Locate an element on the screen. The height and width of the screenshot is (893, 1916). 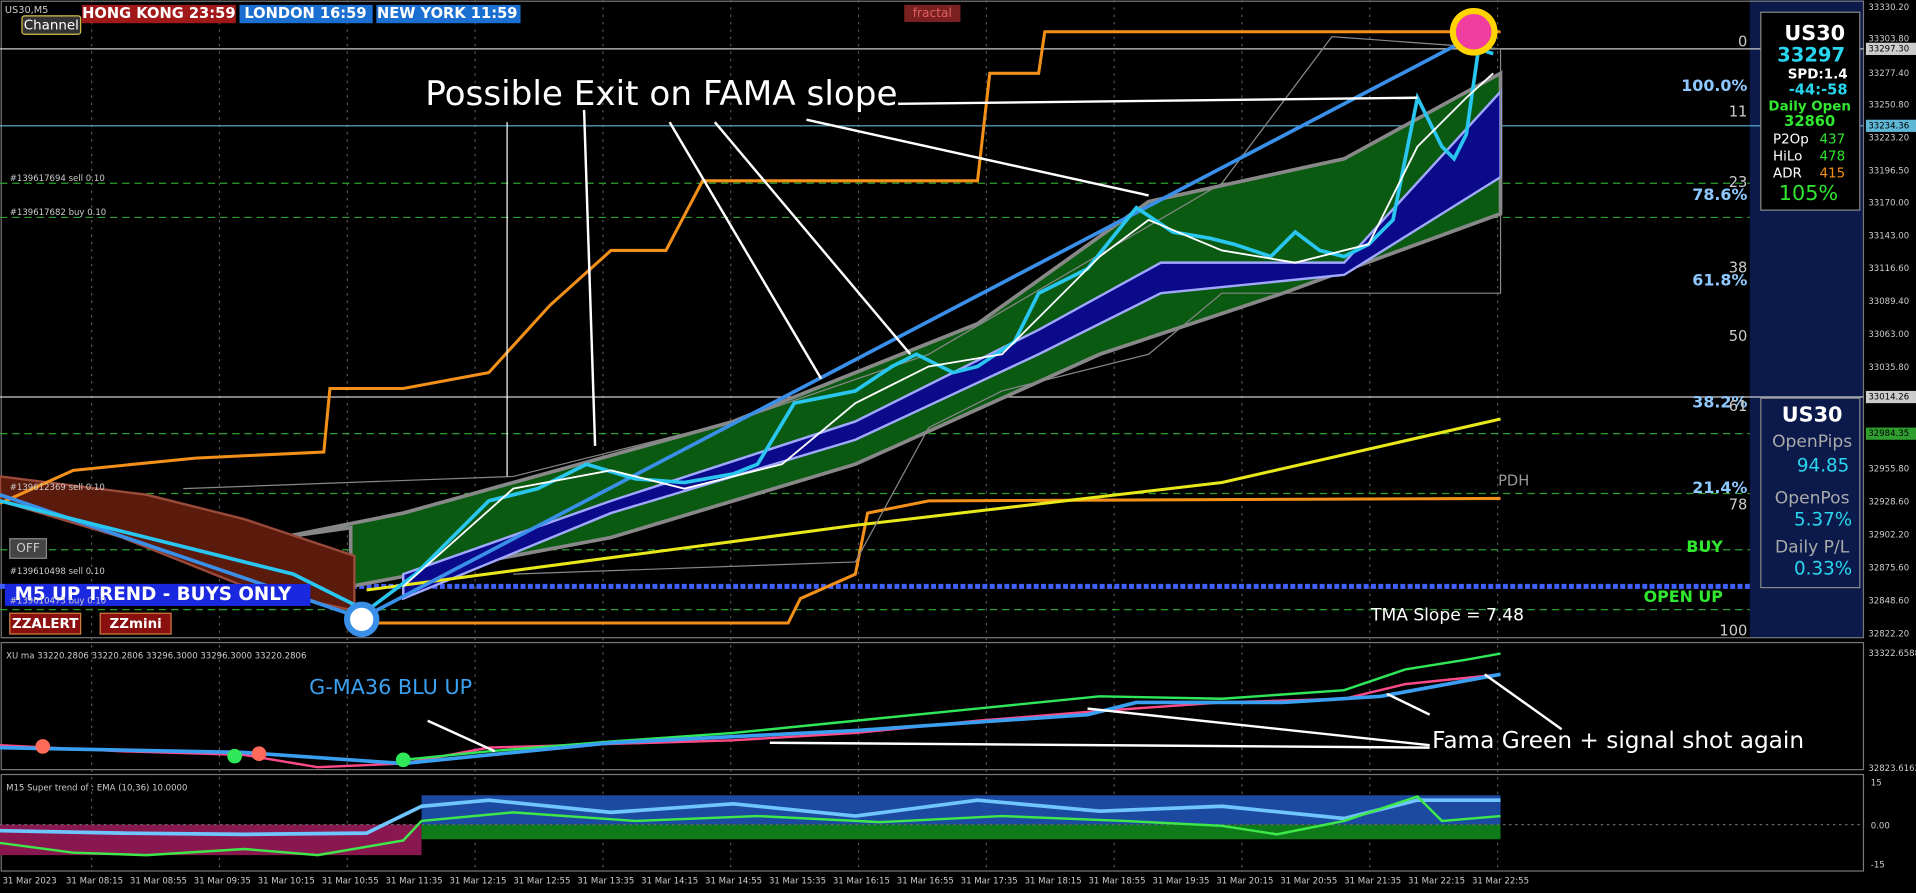
info-row-value: 437 is located at coordinates (1832, 139).